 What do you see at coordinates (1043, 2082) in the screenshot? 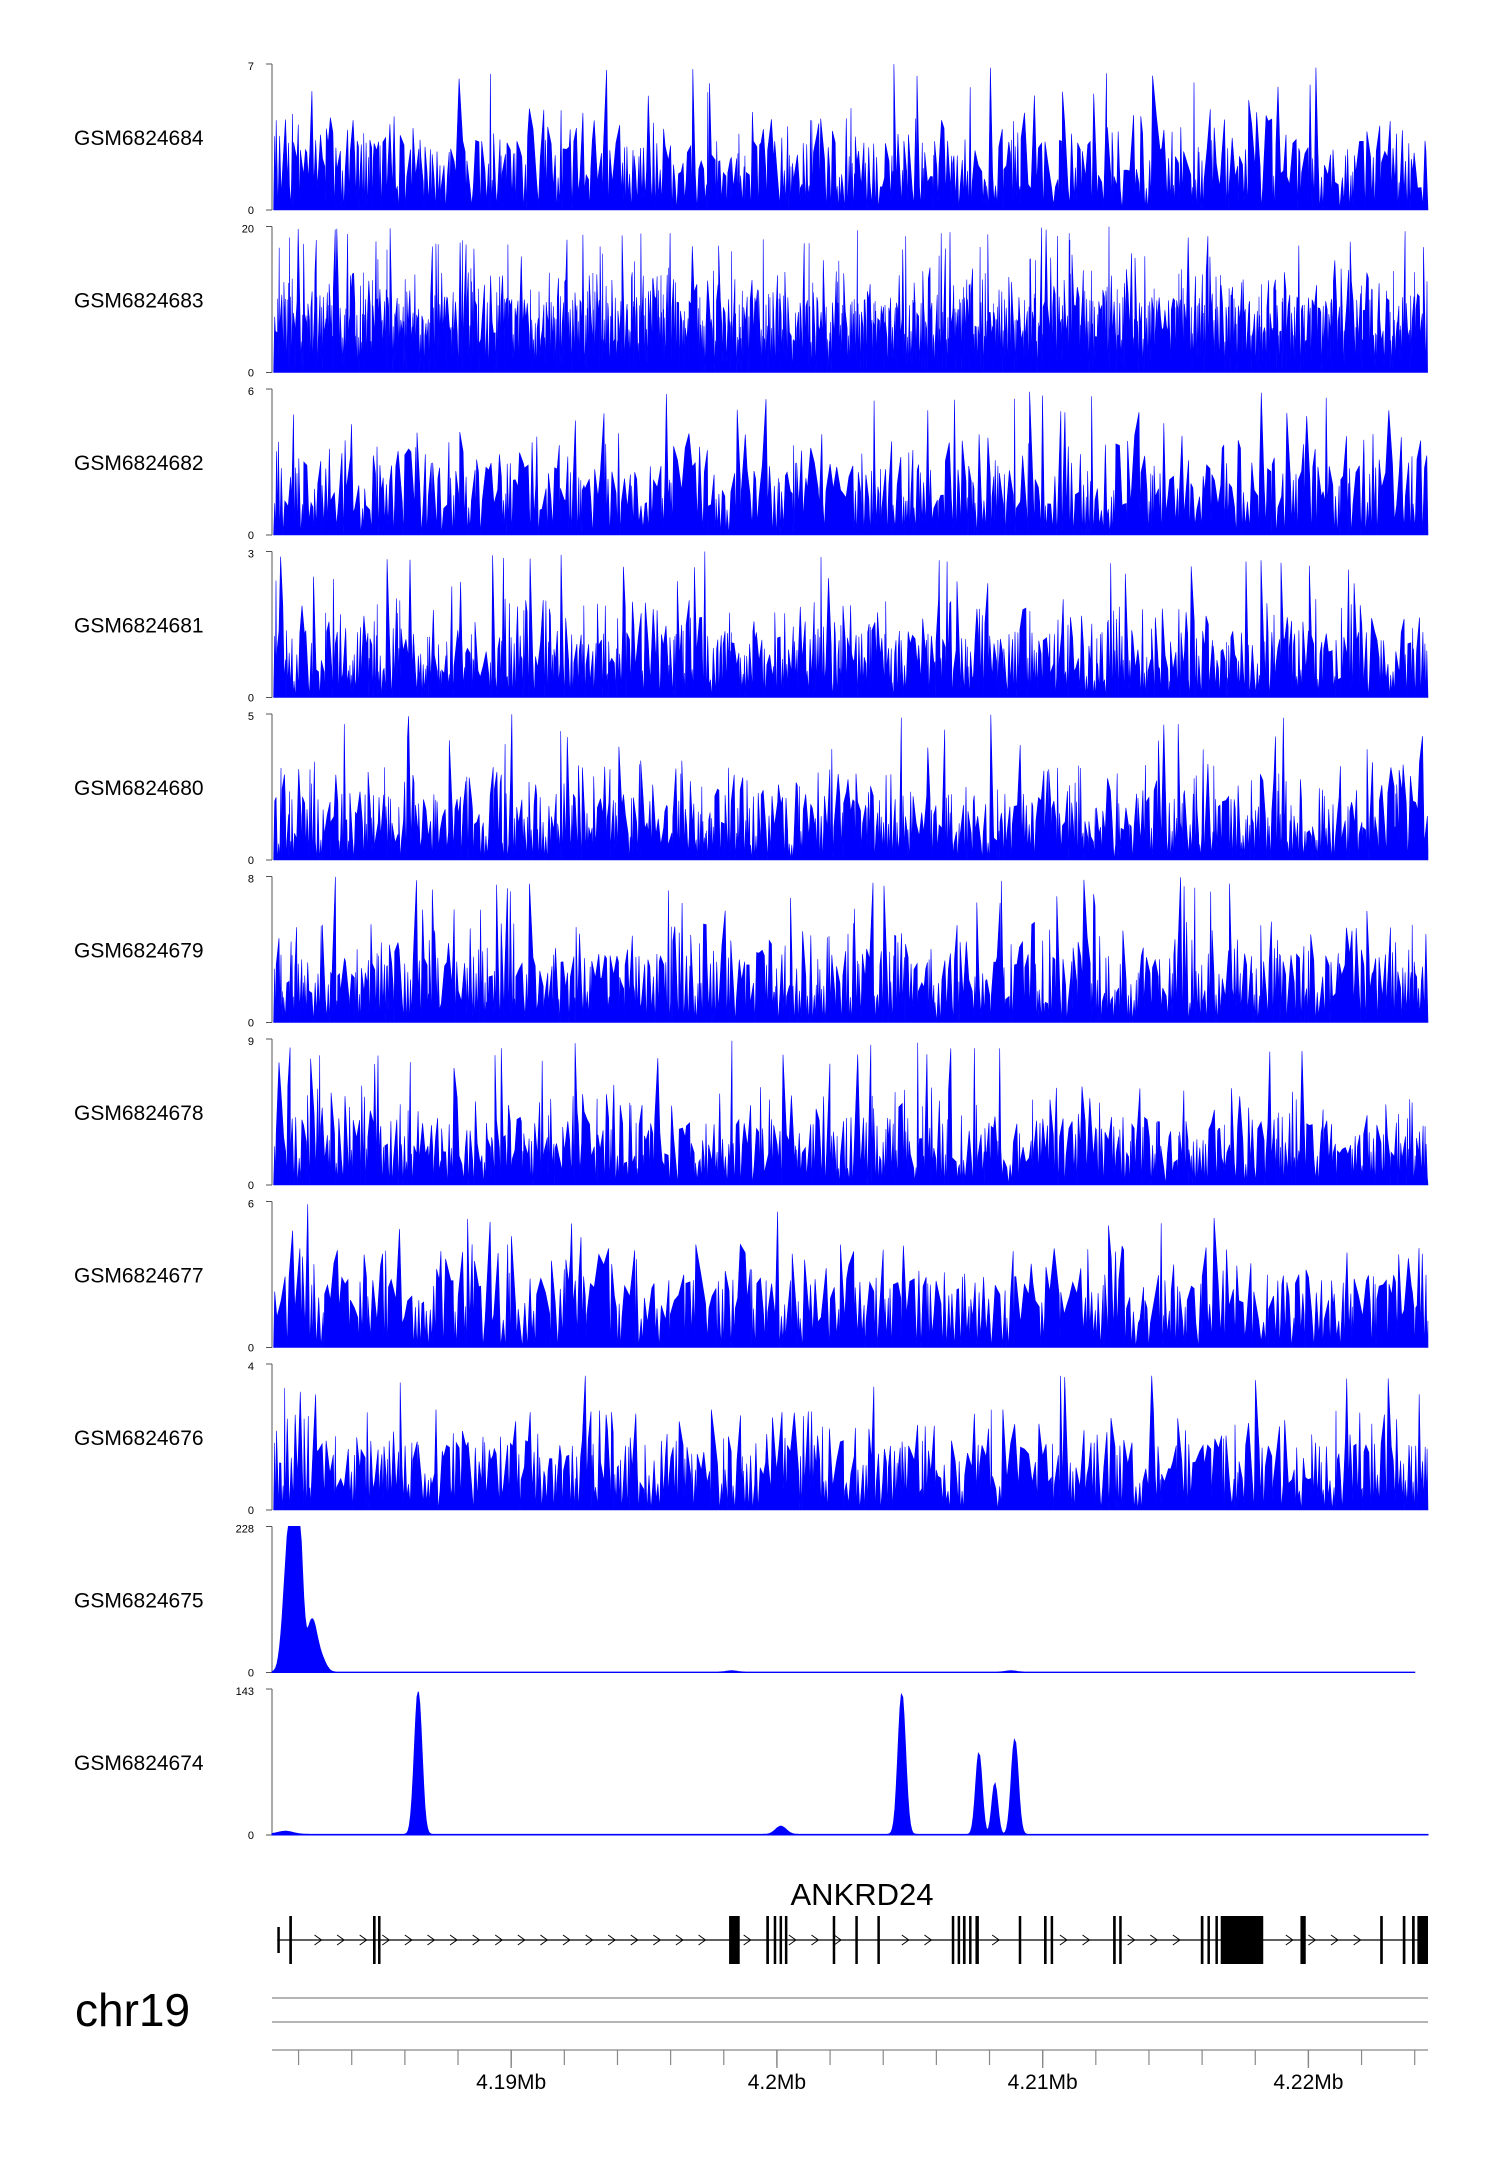
I see `x-tick-label: 4.21Mb` at bounding box center [1043, 2082].